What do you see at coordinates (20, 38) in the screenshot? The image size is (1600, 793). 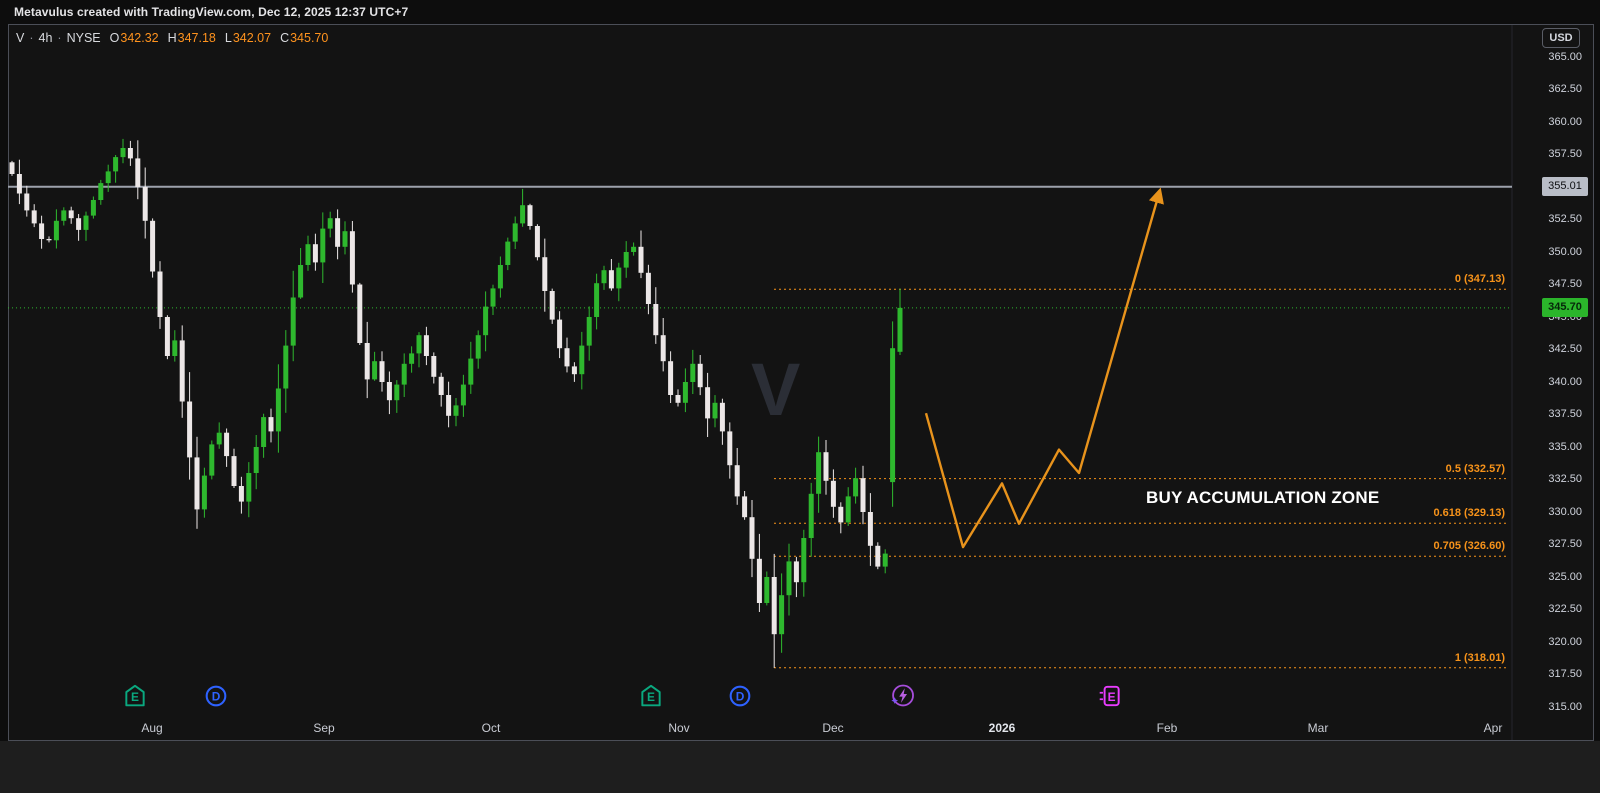 I see `legend-symbol: V` at bounding box center [20, 38].